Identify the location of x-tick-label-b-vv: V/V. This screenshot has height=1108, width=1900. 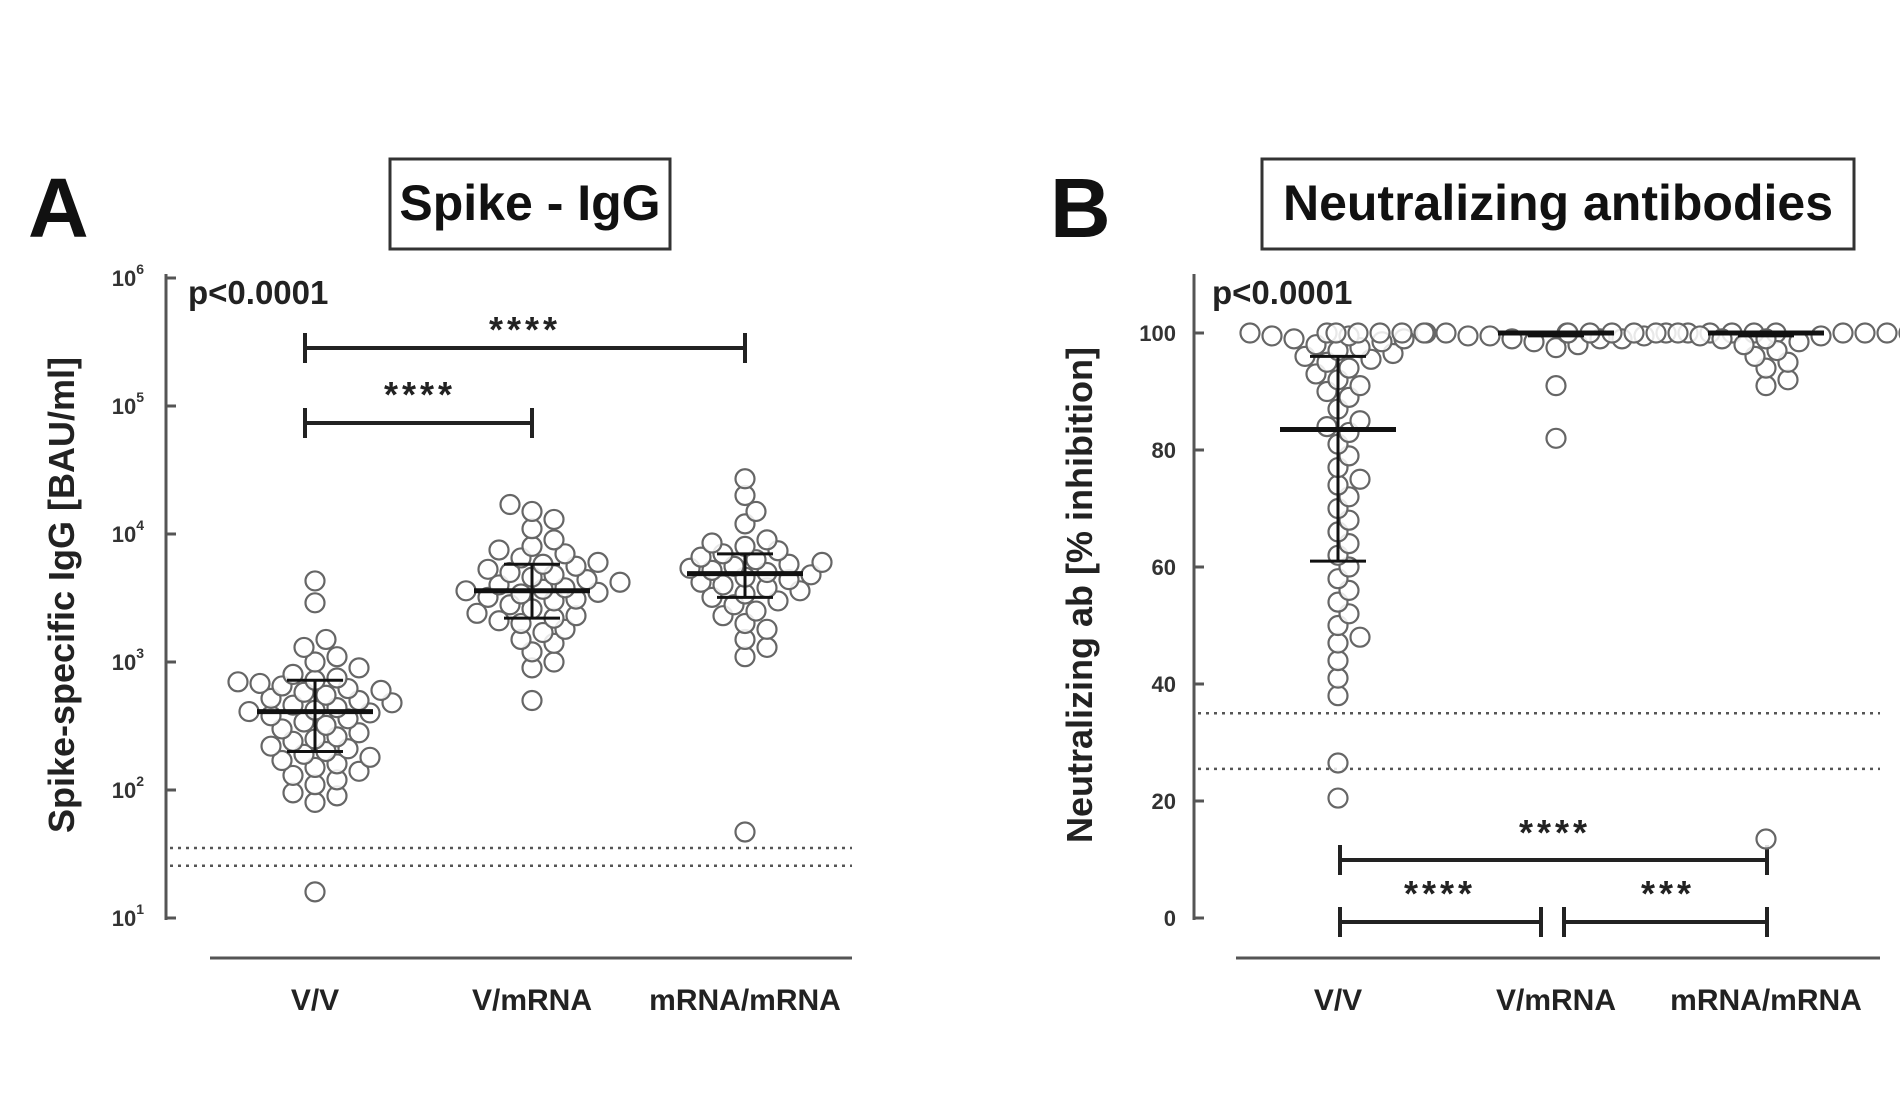
(1338, 1000).